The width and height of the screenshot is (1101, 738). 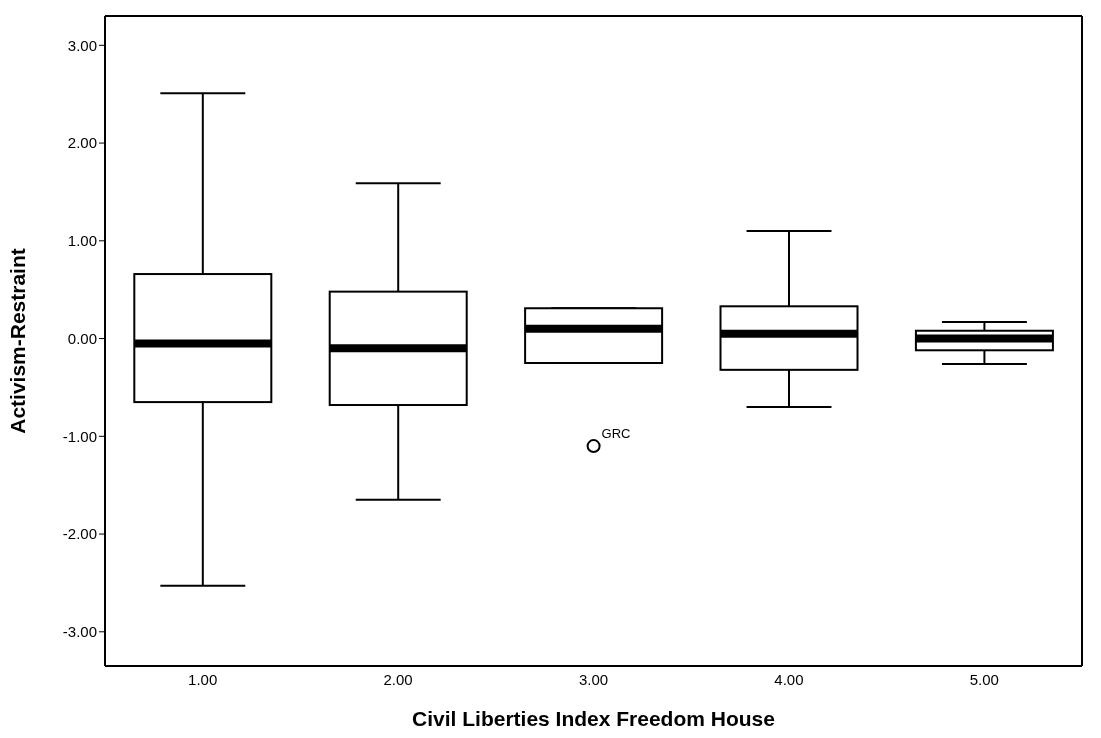 I want to click on y-tick-label: -2.00, so click(x=79, y=534).